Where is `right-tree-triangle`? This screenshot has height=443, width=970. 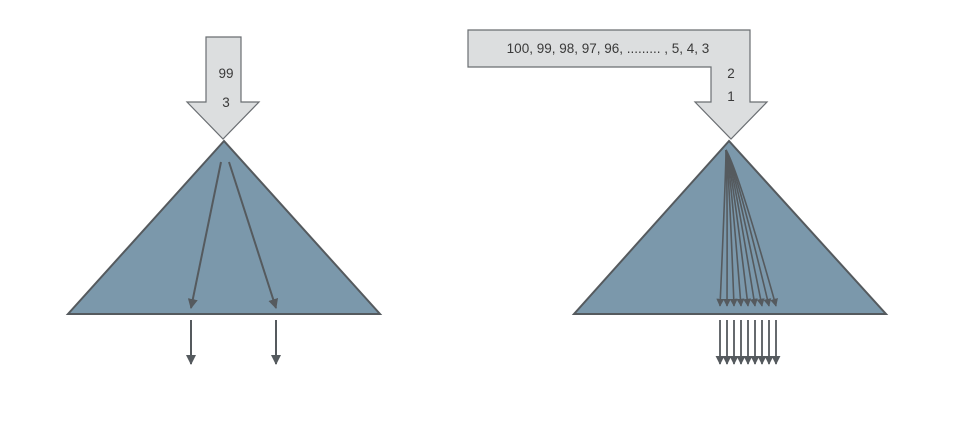 right-tree-triangle is located at coordinates (730, 227).